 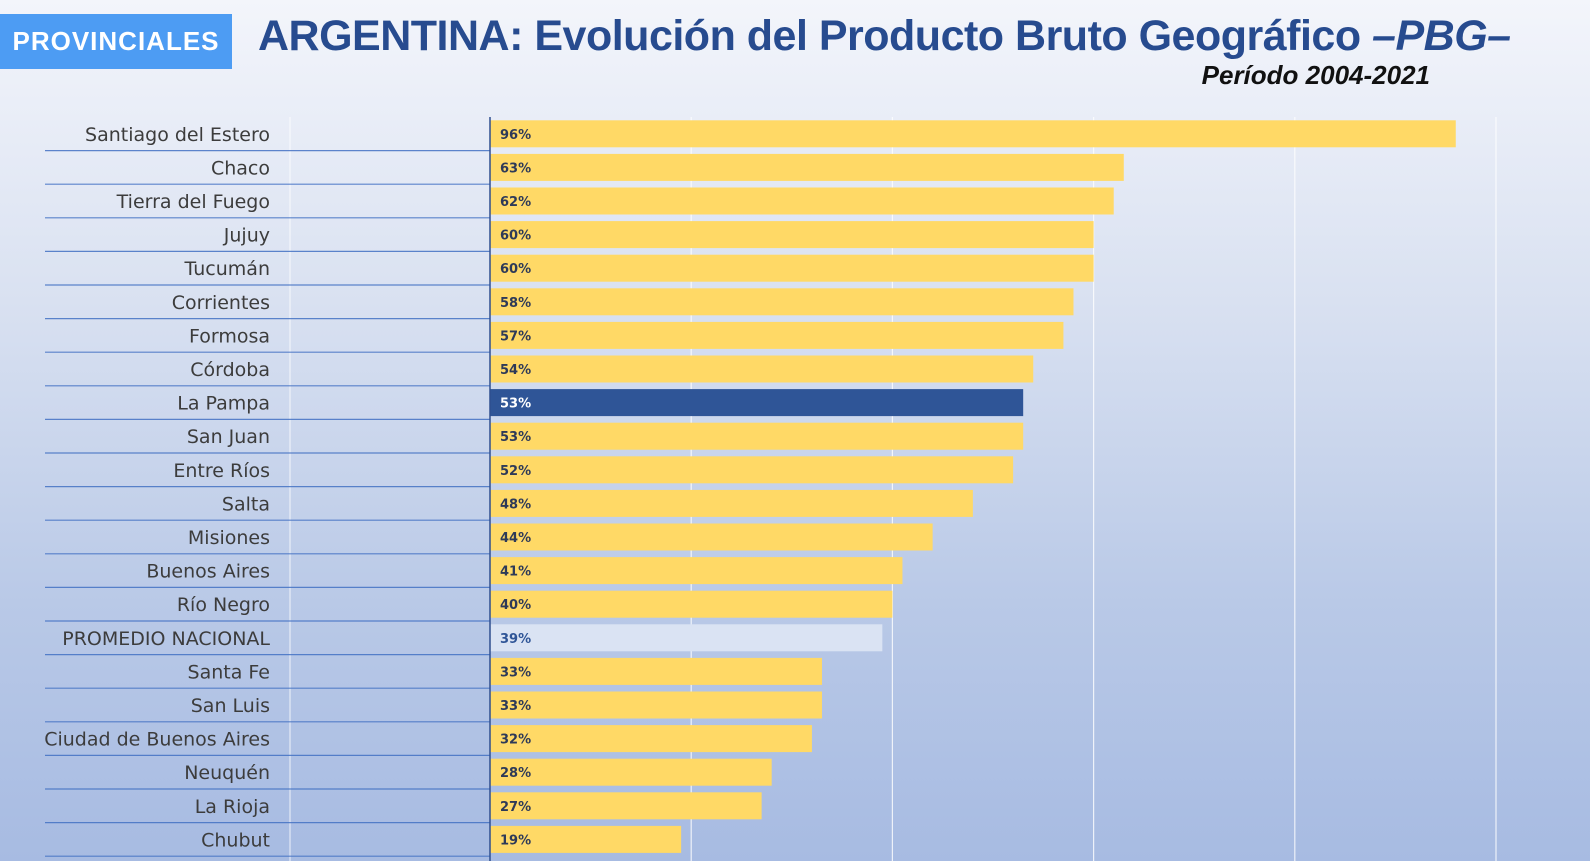 I want to click on value-label: 96%, so click(x=515, y=135).